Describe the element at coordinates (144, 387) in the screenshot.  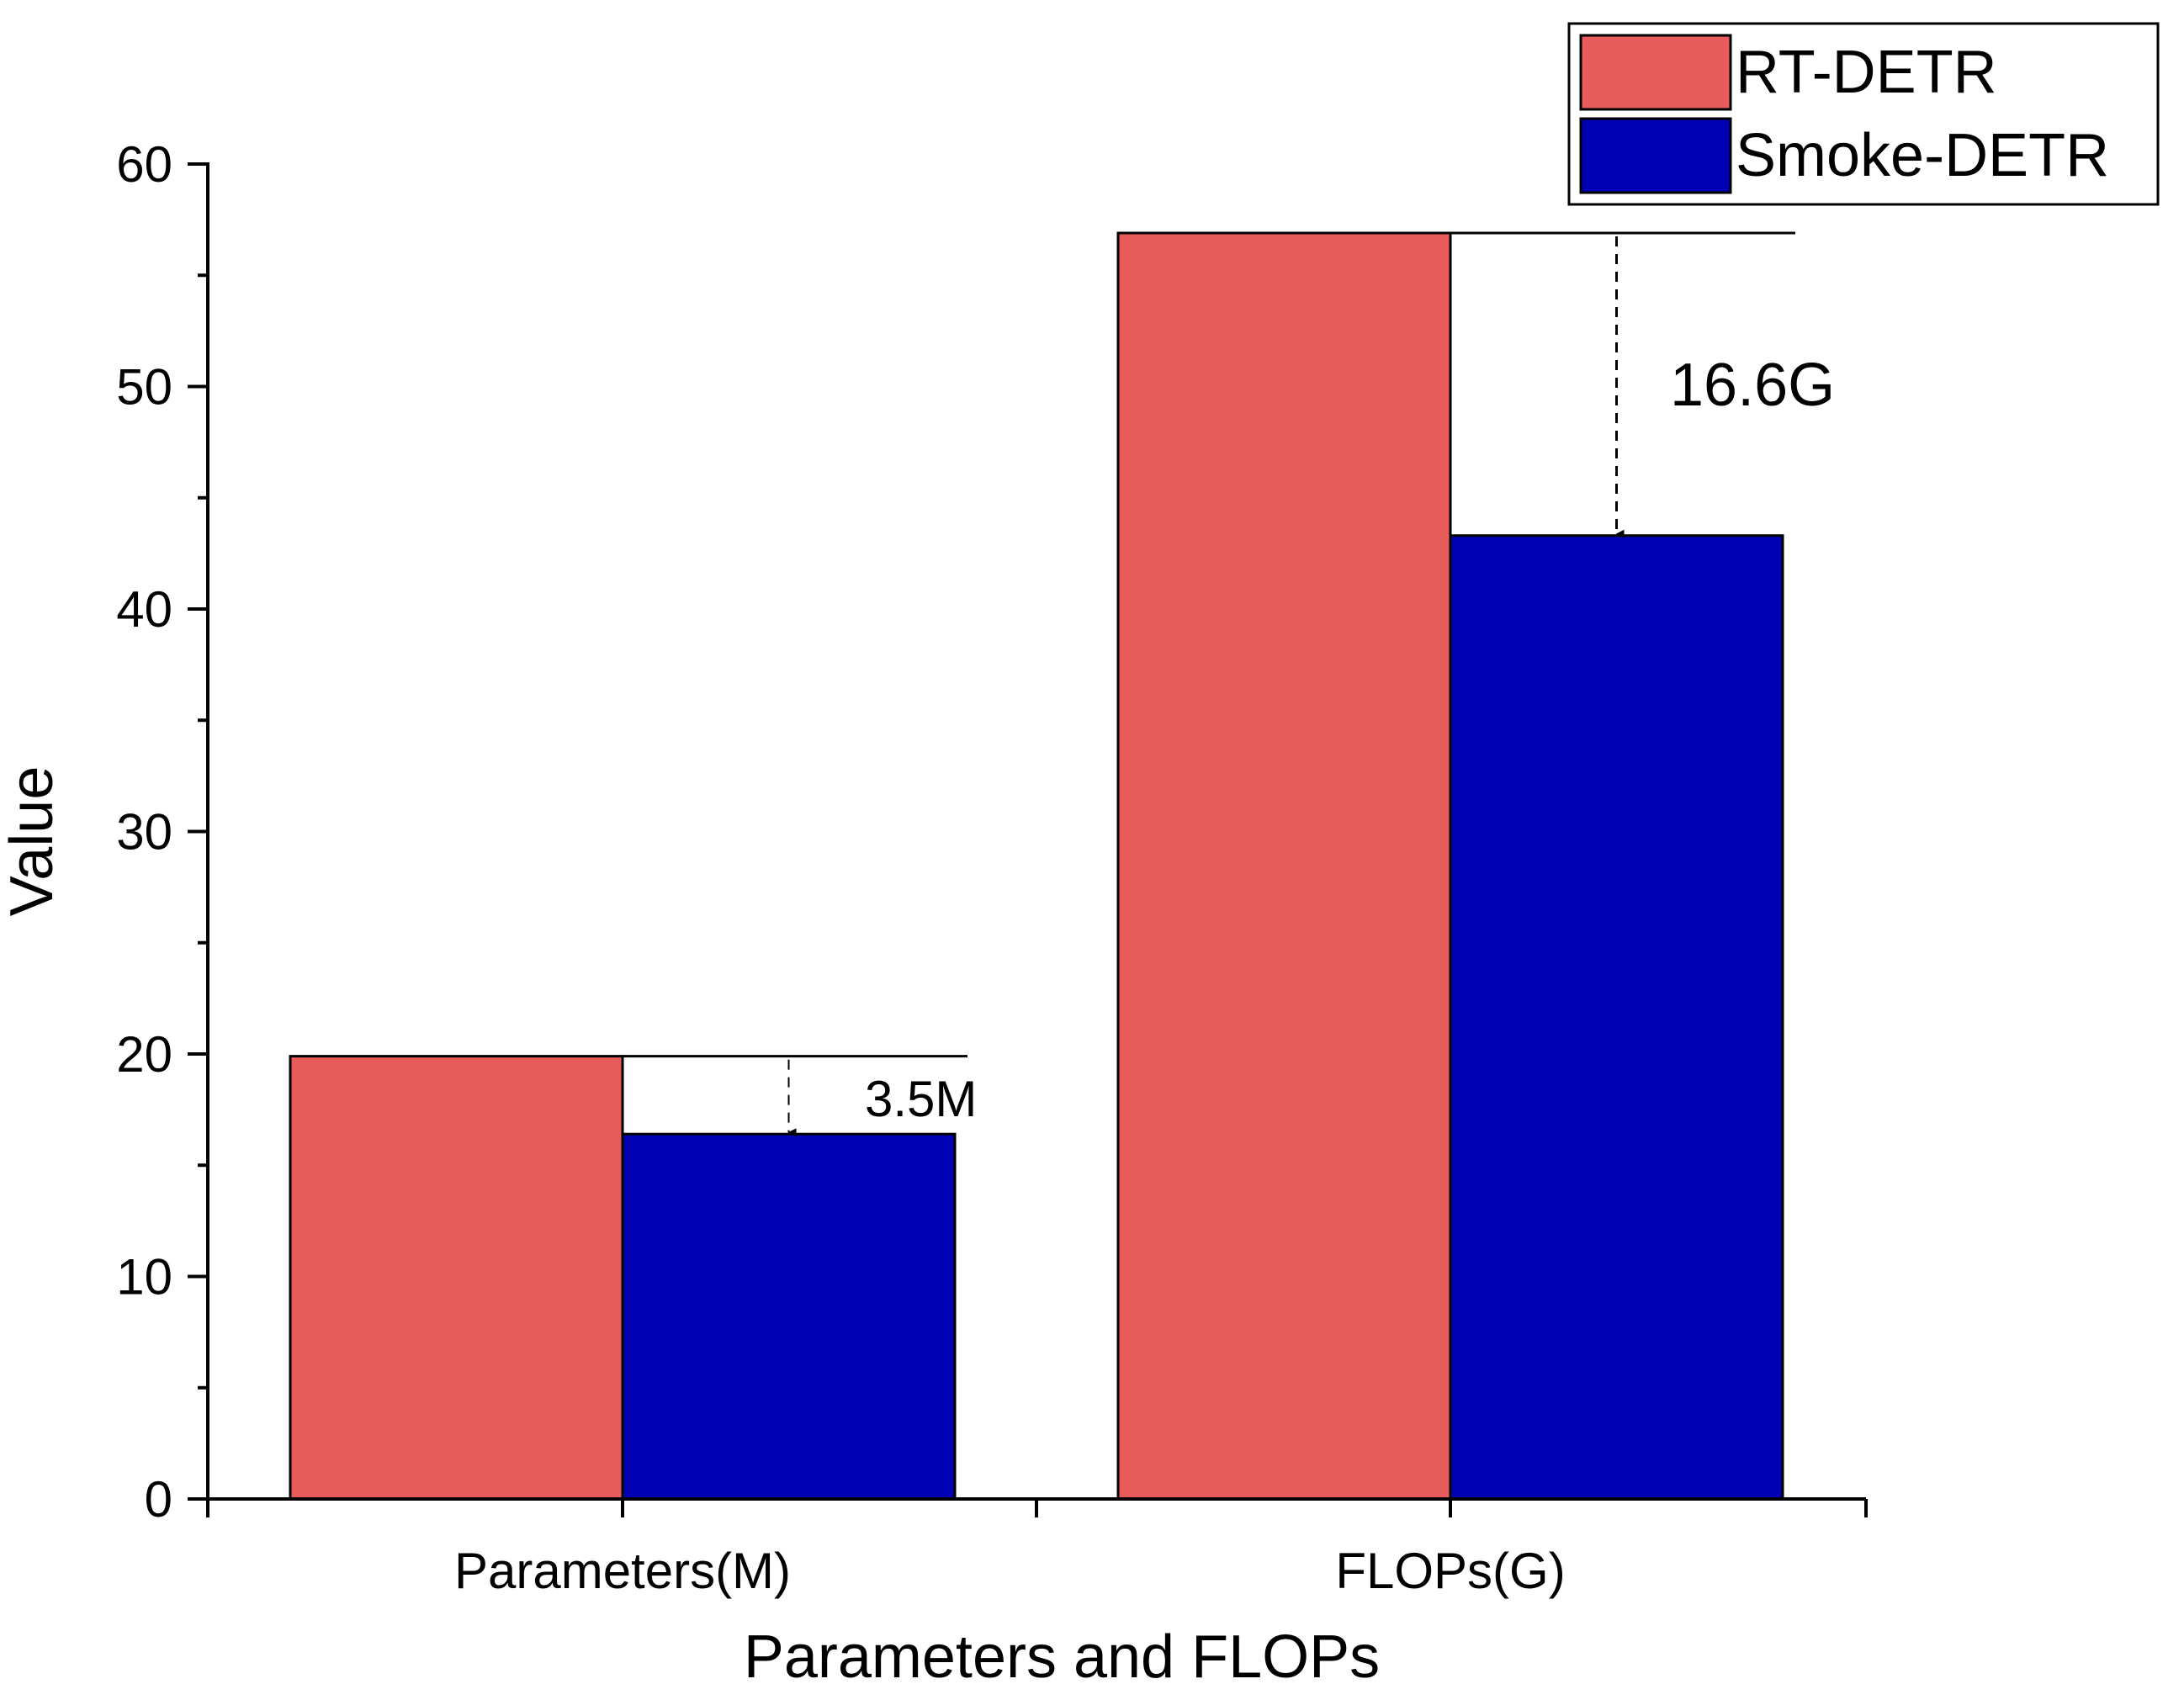
I see `y-tick-label-50: 50` at that location.